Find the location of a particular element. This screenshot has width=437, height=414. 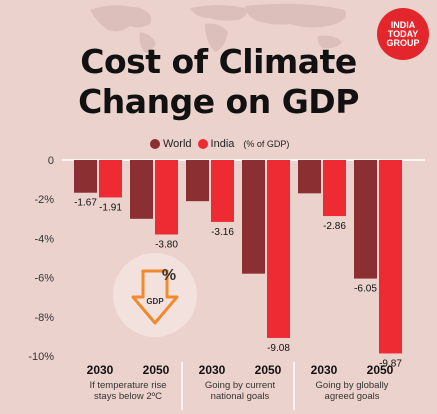

data-label-india: -9.87 is located at coordinates (390, 363).